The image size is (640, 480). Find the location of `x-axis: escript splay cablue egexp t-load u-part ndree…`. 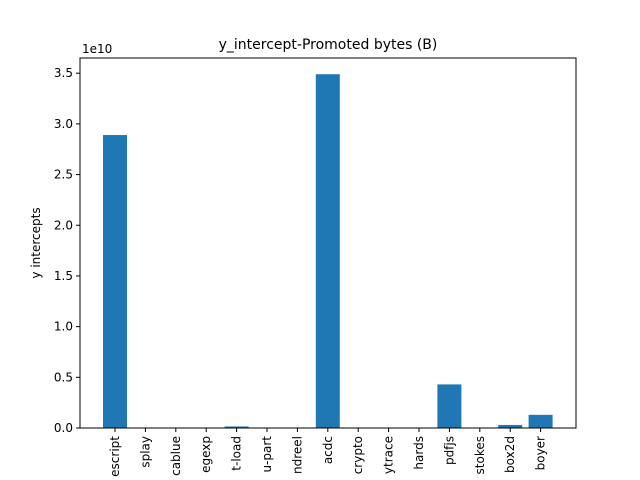

x-axis: escript splay cablue egexp t-load u-part ndree… is located at coordinates (328, 452).